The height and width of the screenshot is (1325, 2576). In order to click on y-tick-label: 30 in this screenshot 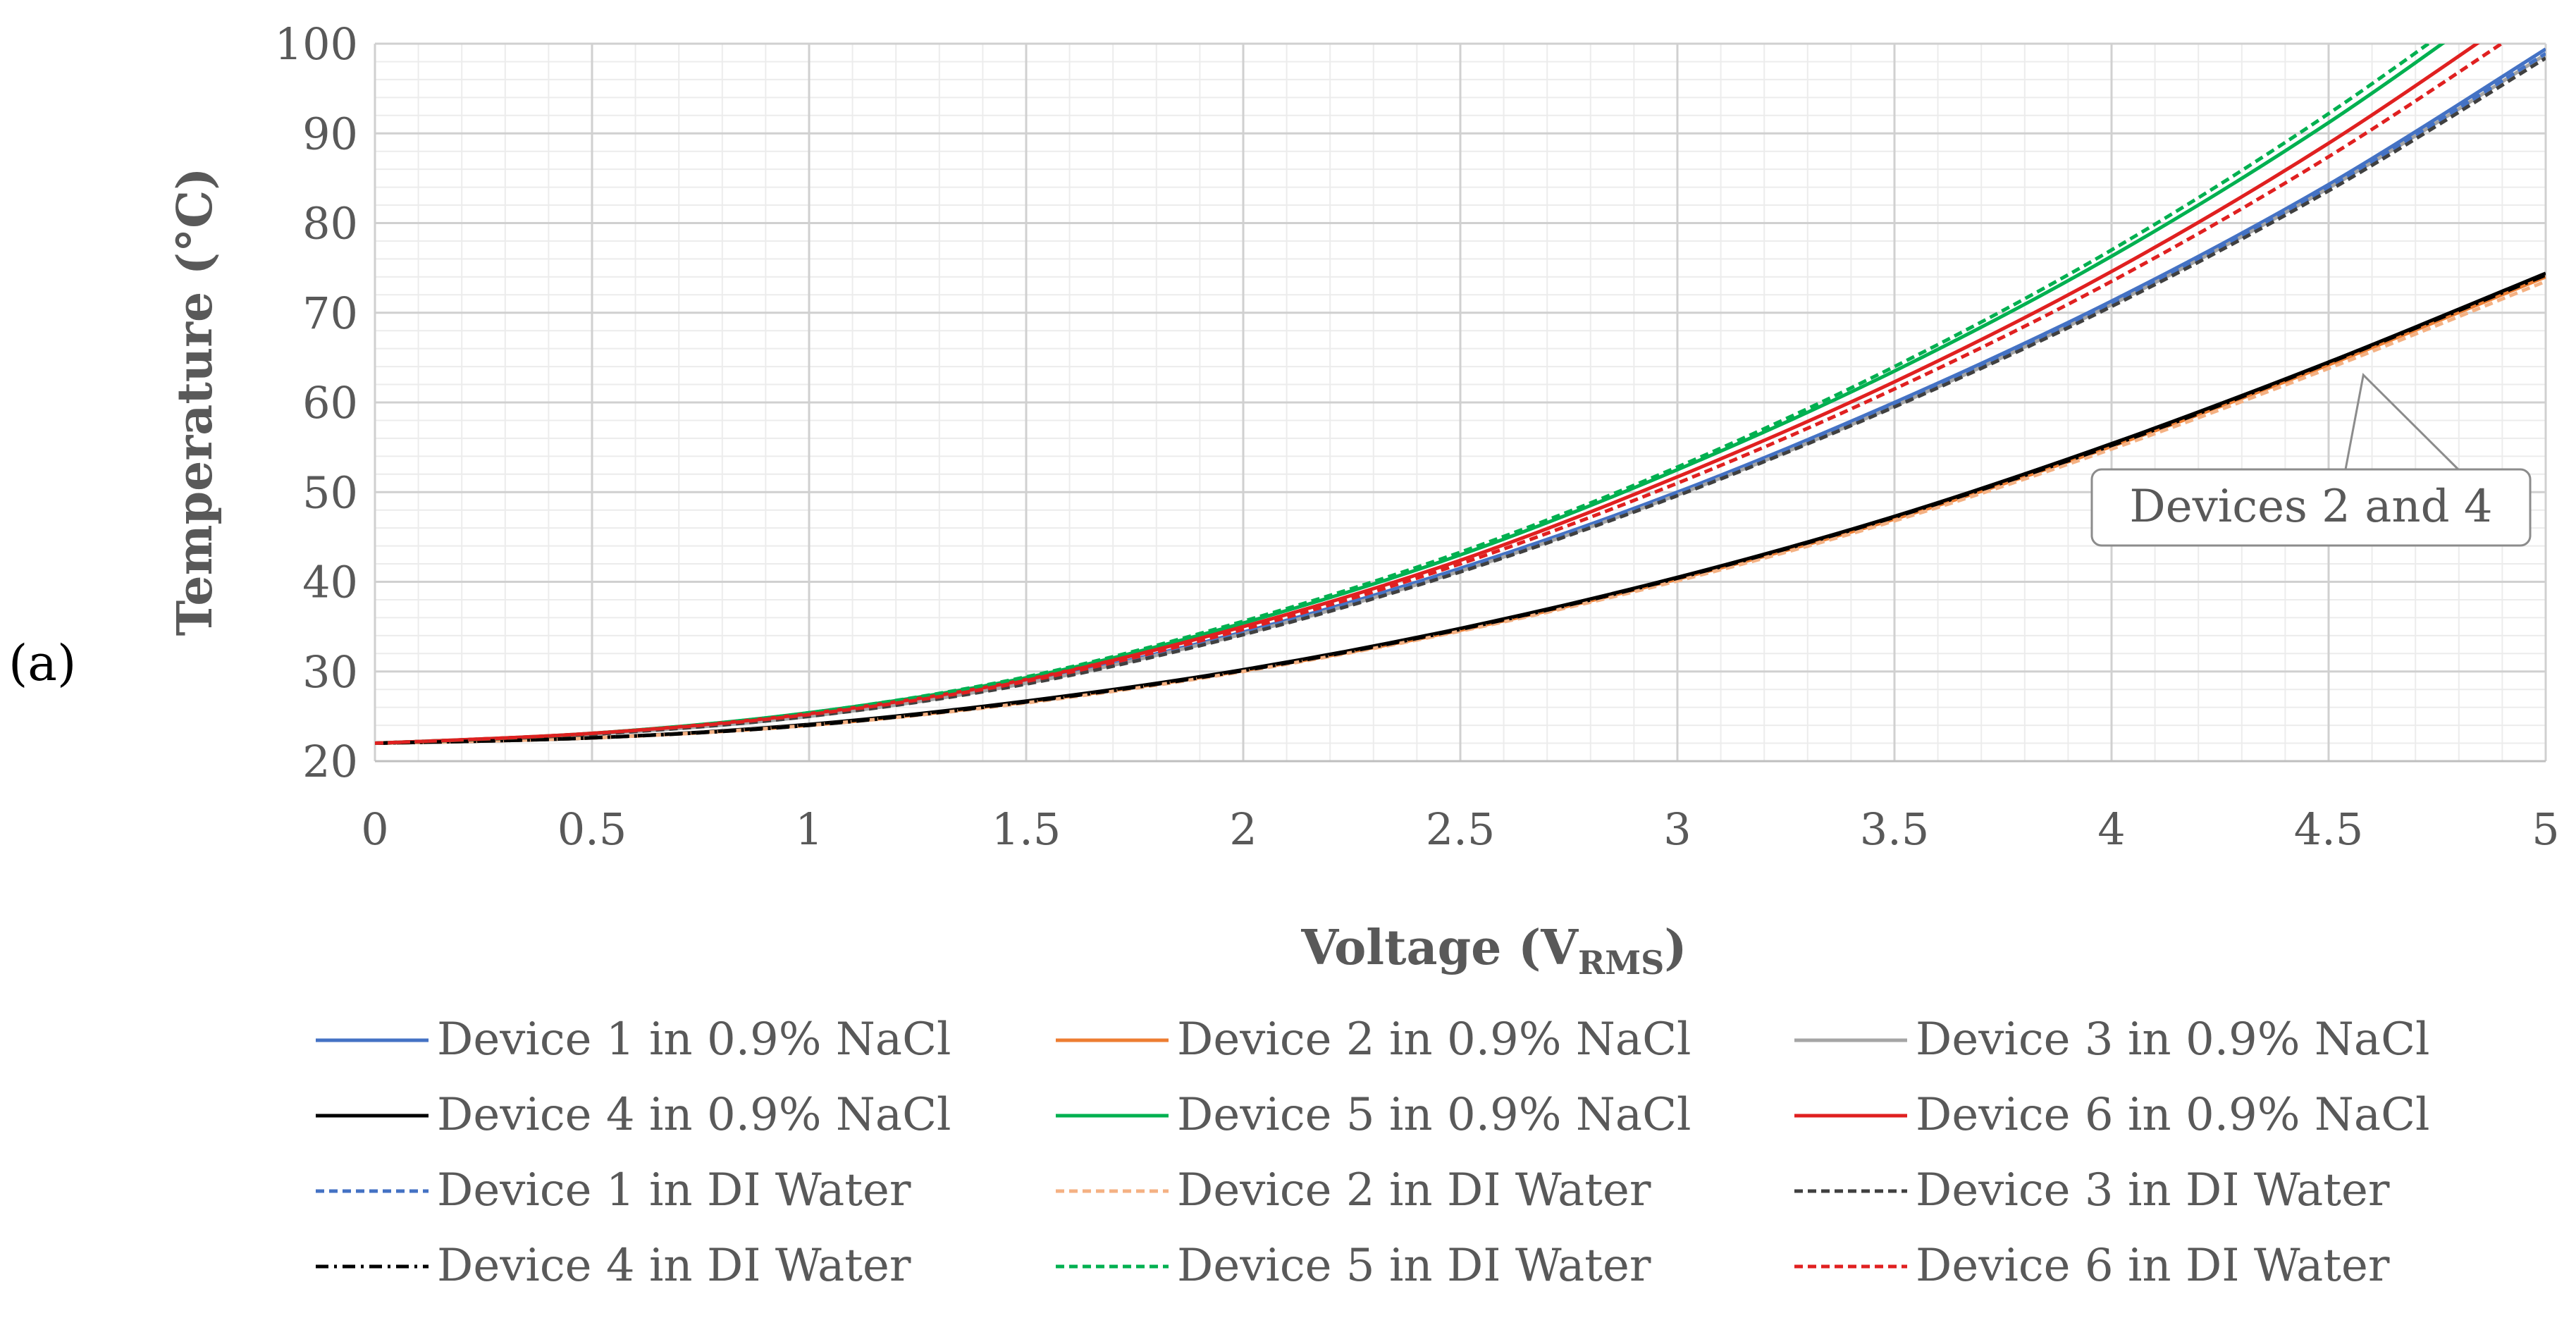, I will do `click(330, 672)`.